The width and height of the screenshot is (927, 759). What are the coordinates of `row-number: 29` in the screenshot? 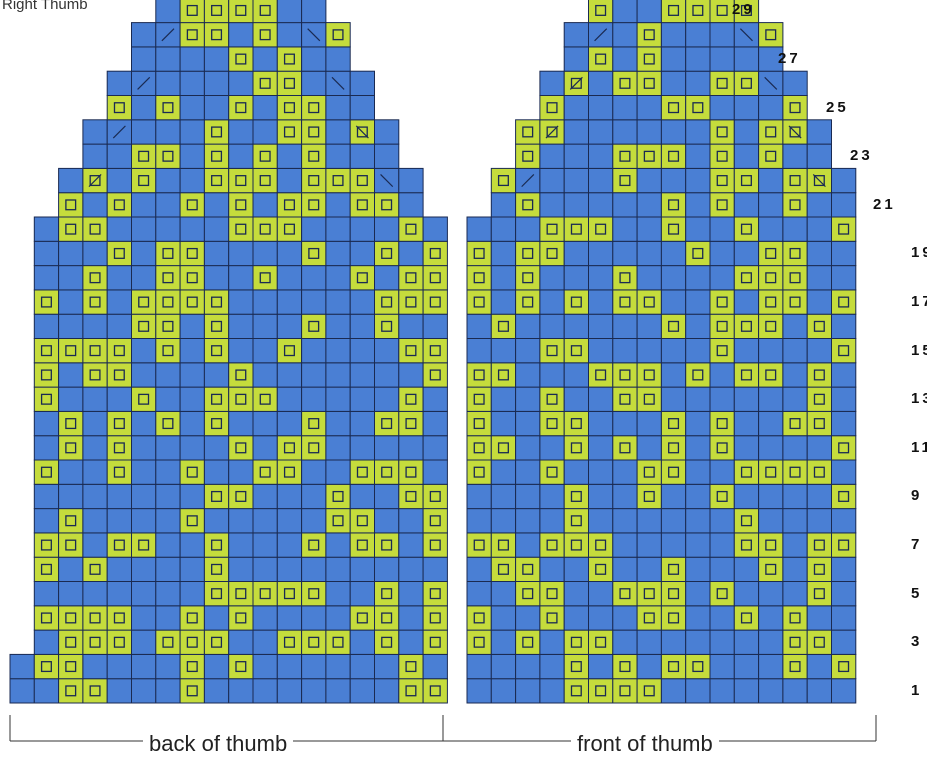 It's located at (743, 10).